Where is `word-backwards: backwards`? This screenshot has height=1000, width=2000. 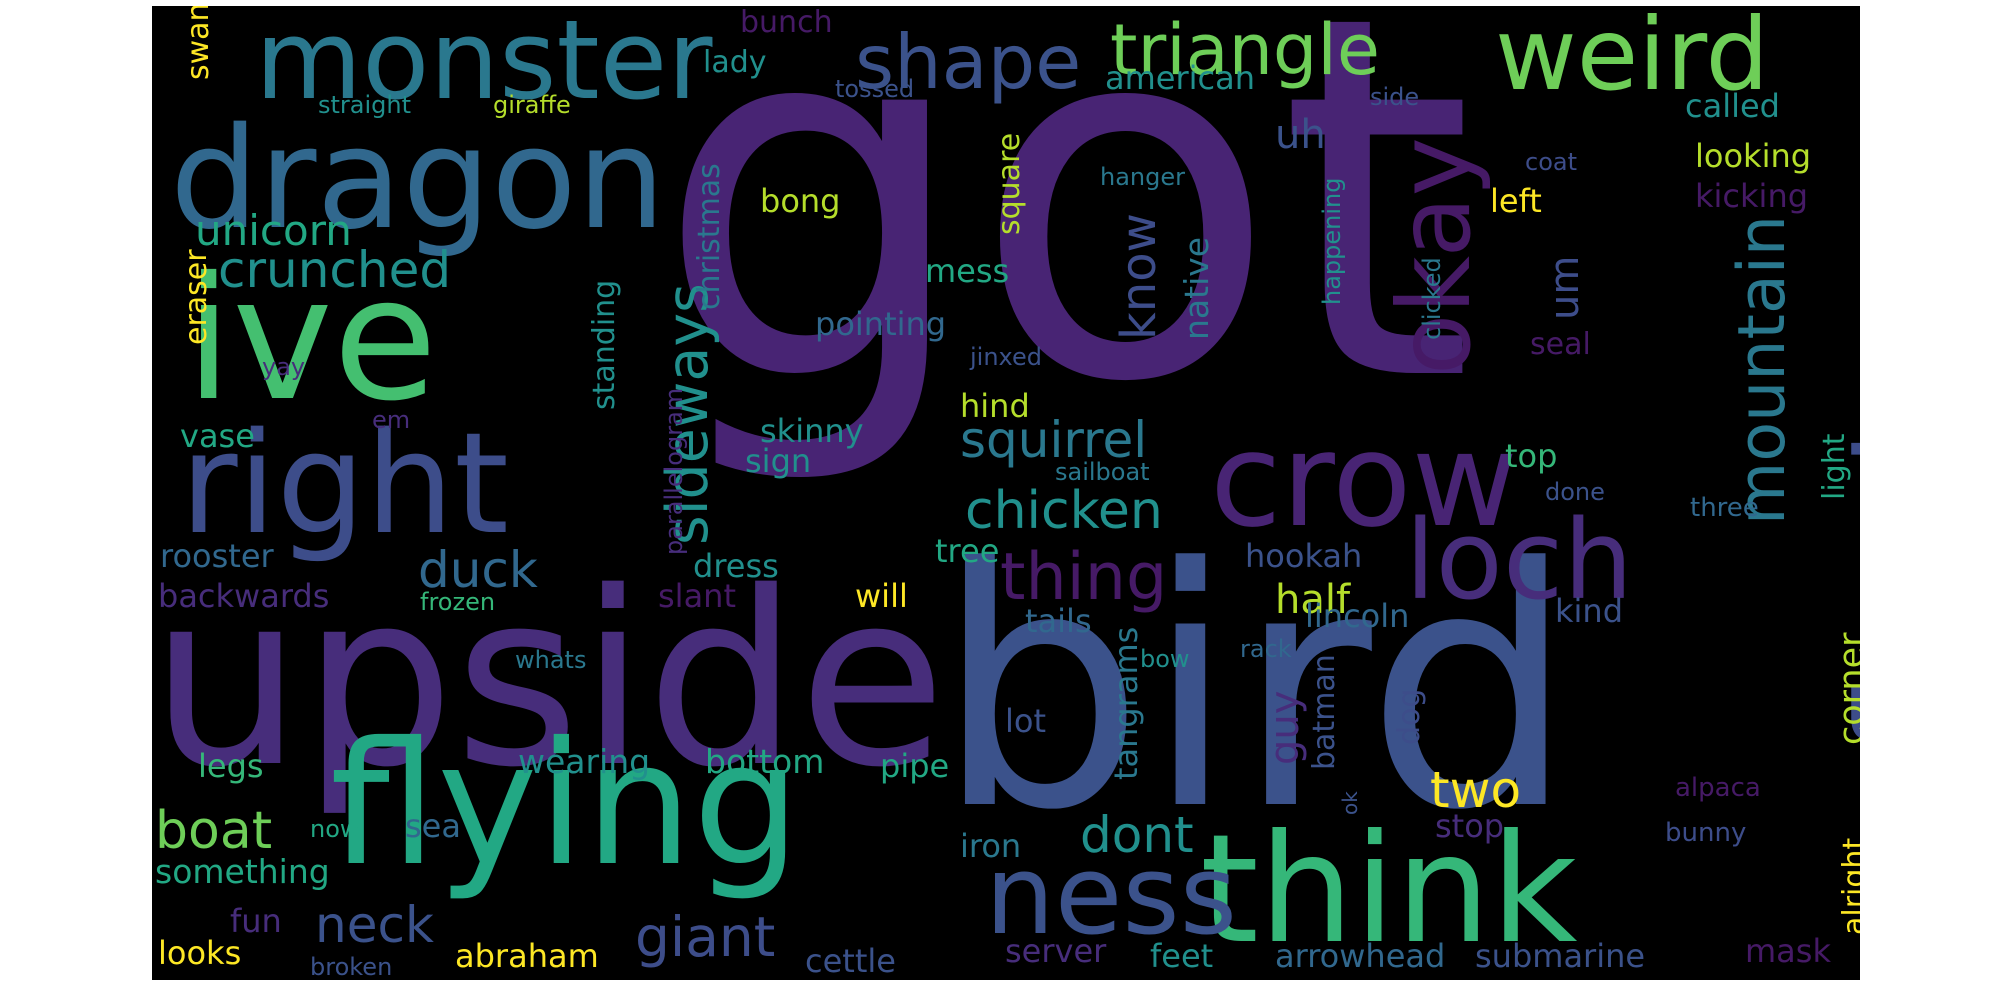 word-backwards: backwards is located at coordinates (244, 596).